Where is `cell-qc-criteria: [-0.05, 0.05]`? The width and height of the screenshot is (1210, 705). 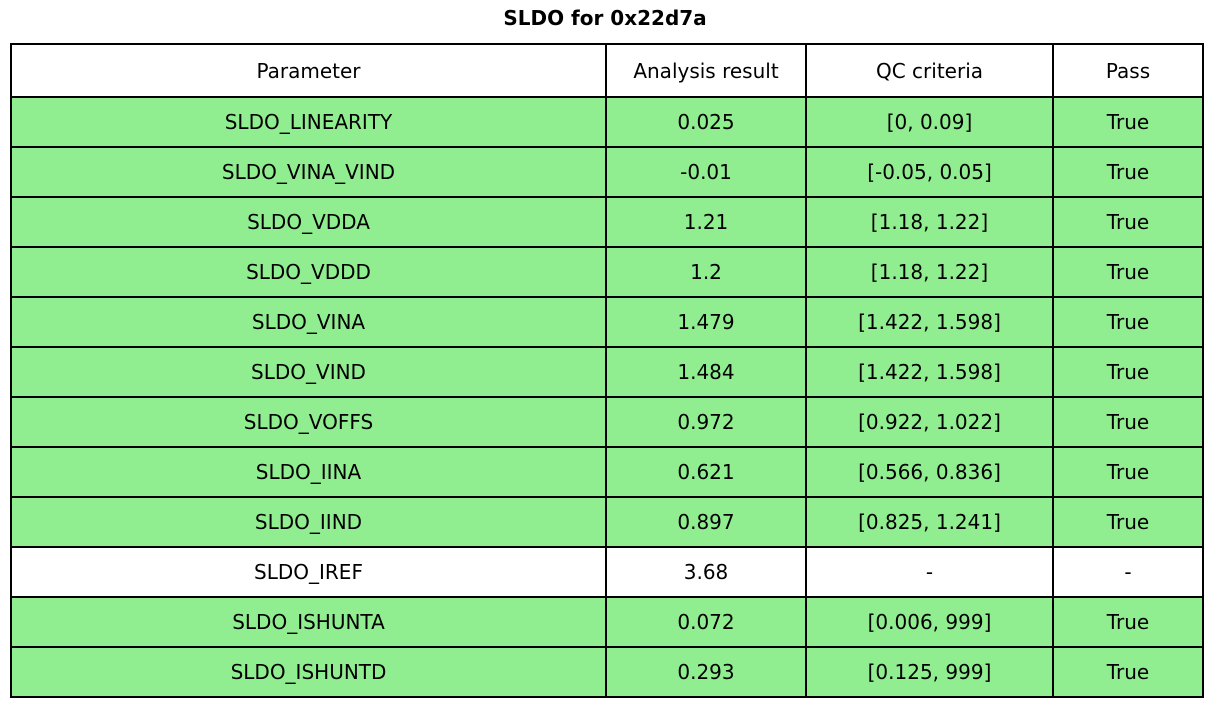 cell-qc-criteria: [-0.05, 0.05] is located at coordinates (929, 172).